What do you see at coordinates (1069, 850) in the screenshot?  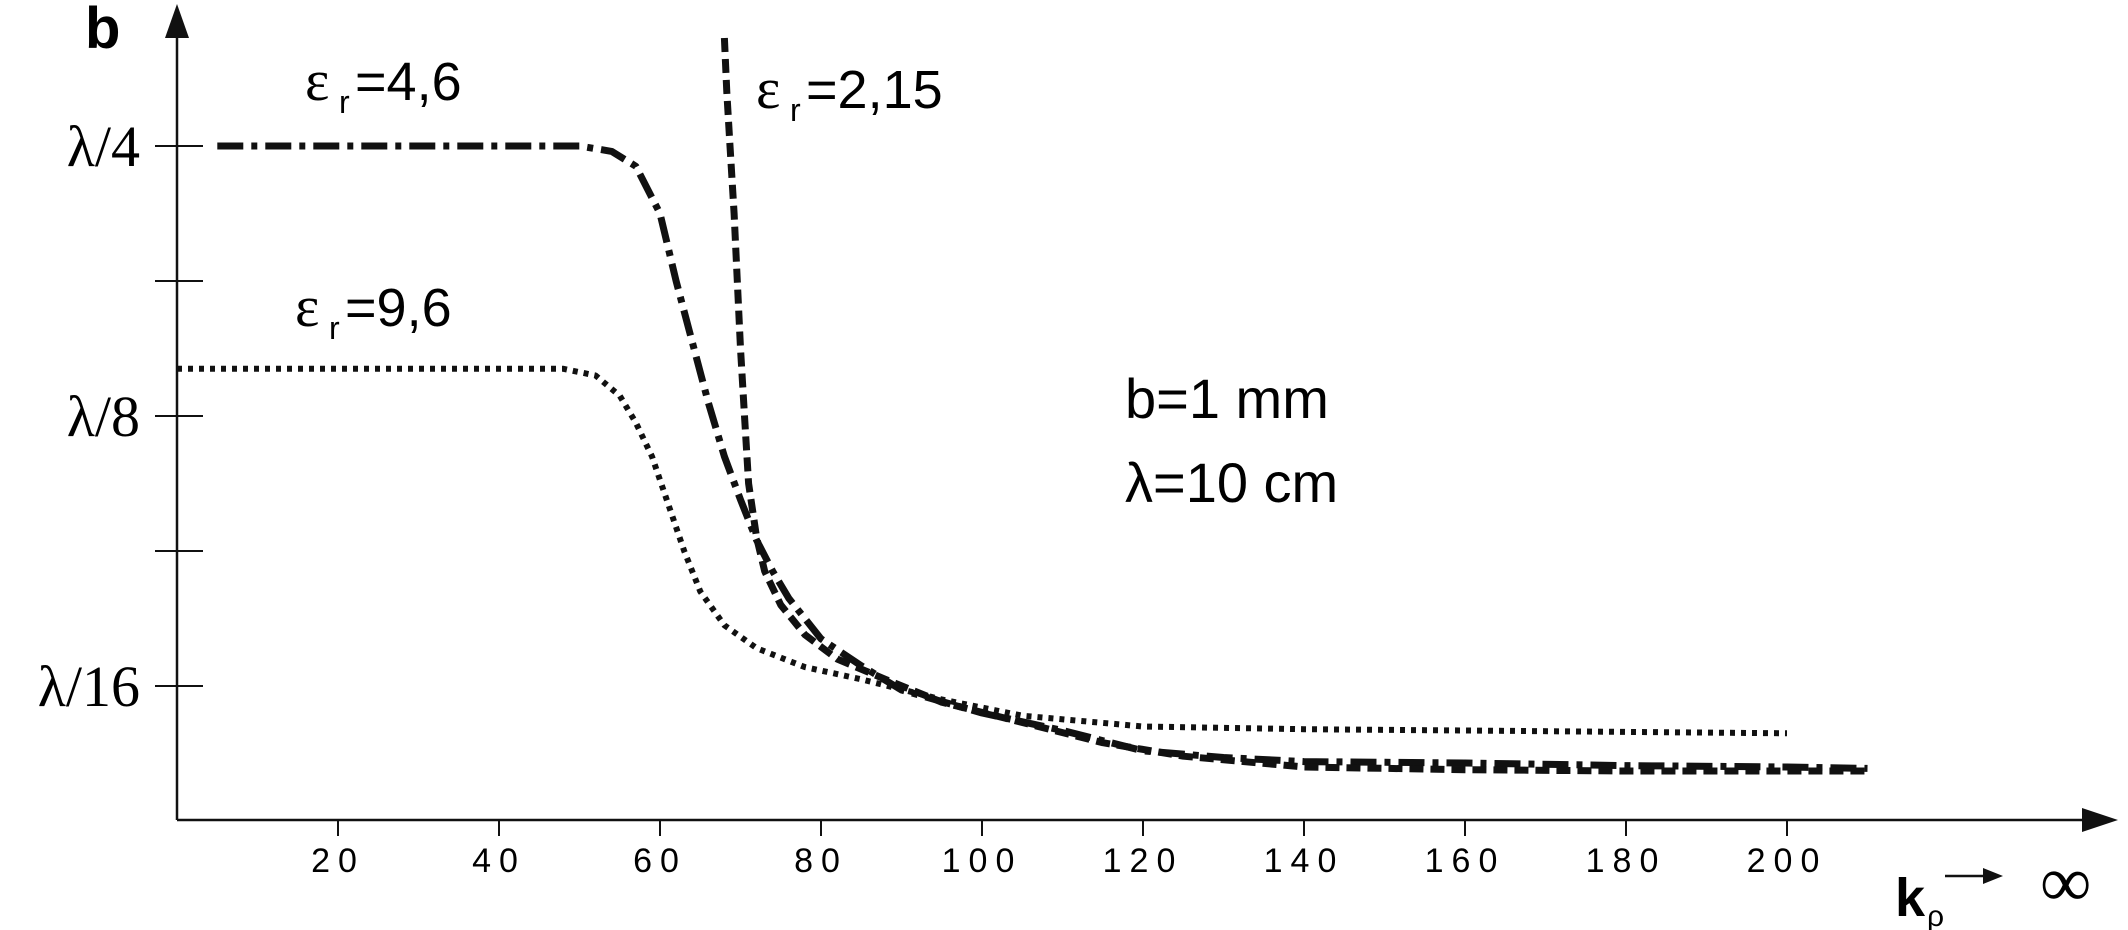 I see `x-ticks: 20 40 60 80 100 120 140 160 180 200` at bounding box center [1069, 850].